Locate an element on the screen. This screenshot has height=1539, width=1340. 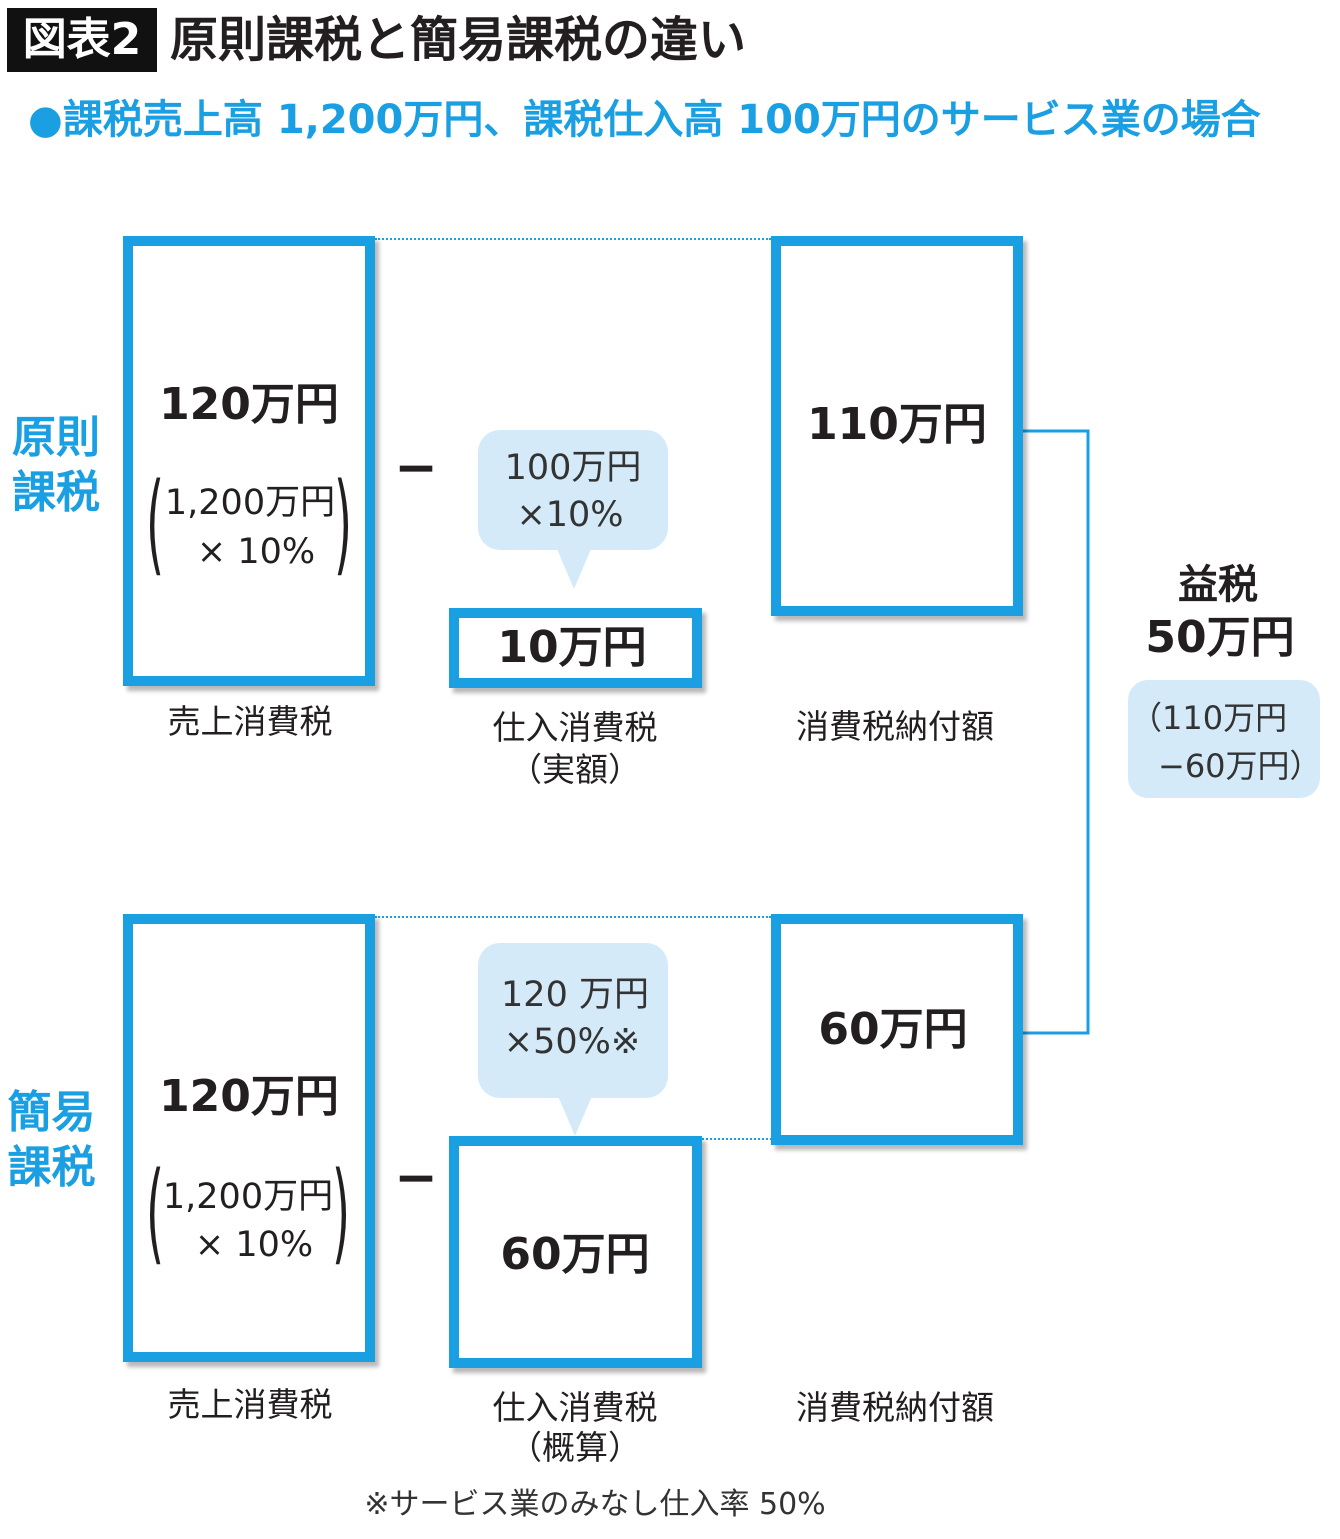
simplified-formula-paren-open: ( is located at coordinates (155, 1212).